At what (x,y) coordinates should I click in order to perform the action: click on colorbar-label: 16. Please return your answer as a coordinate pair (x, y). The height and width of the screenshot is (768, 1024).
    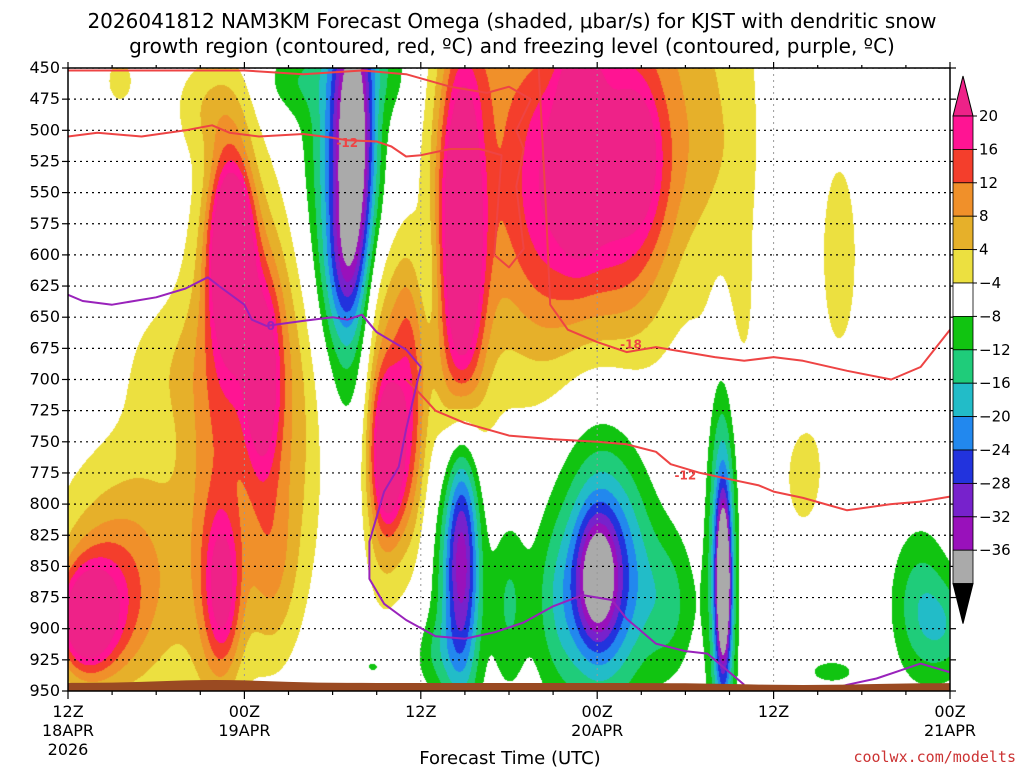
    Looking at the image, I should click on (988, 149).